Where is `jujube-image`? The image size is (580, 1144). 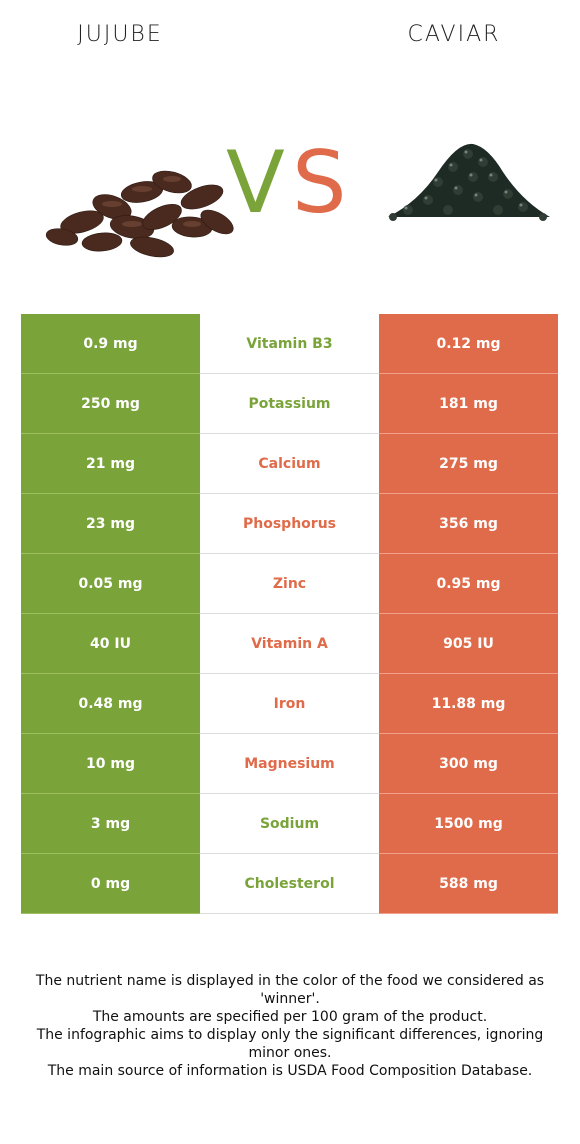
jujube-image is located at coordinates (139, 214).